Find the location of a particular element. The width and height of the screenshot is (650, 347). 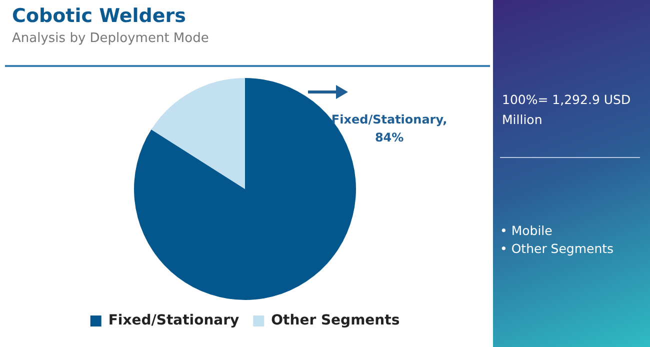

data-label: Fixed/Stationary, 84% is located at coordinates (389, 128).